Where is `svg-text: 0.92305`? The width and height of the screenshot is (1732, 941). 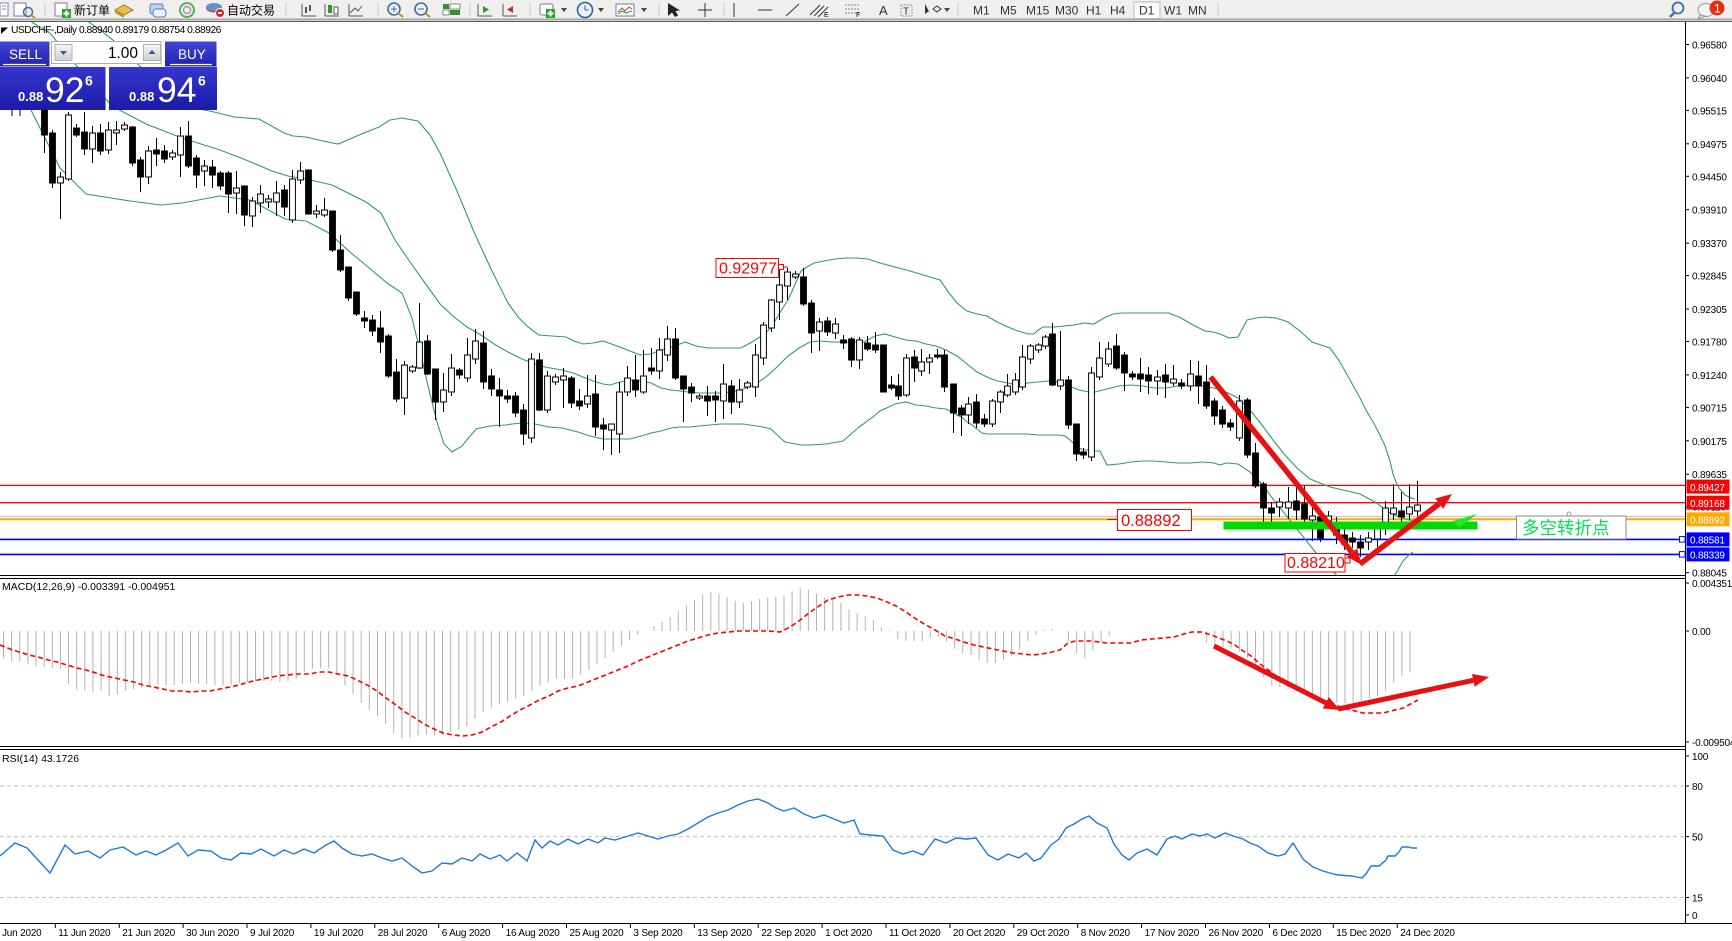
svg-text: 0.92305 is located at coordinates (1709, 310).